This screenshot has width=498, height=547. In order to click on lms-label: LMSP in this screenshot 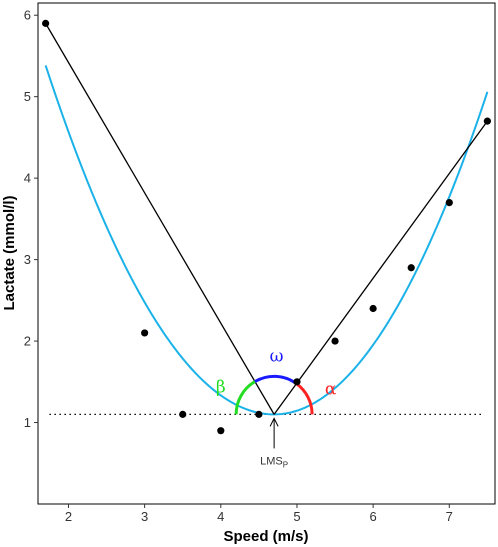, I will do `click(274, 462)`.